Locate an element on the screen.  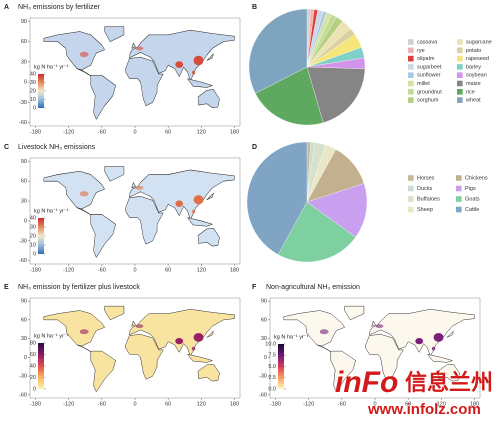
legend-label: rice is located at coordinates (470, 92).